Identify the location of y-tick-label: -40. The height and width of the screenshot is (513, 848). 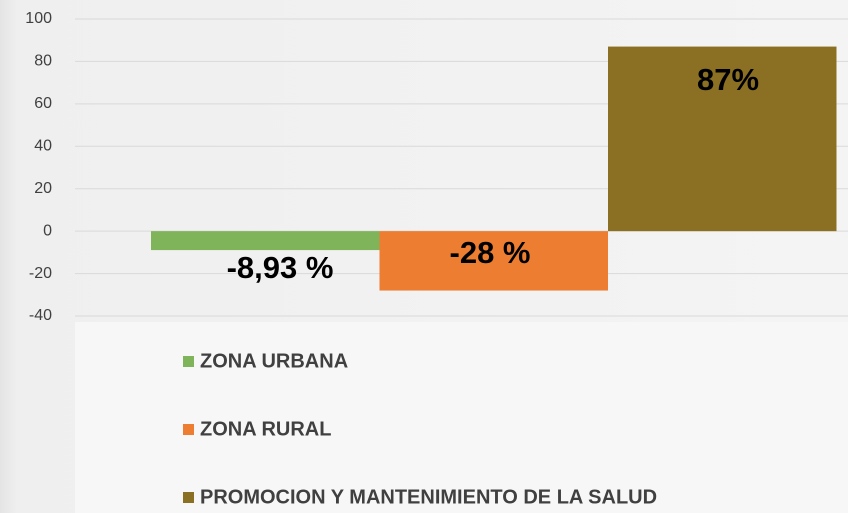
(40, 315).